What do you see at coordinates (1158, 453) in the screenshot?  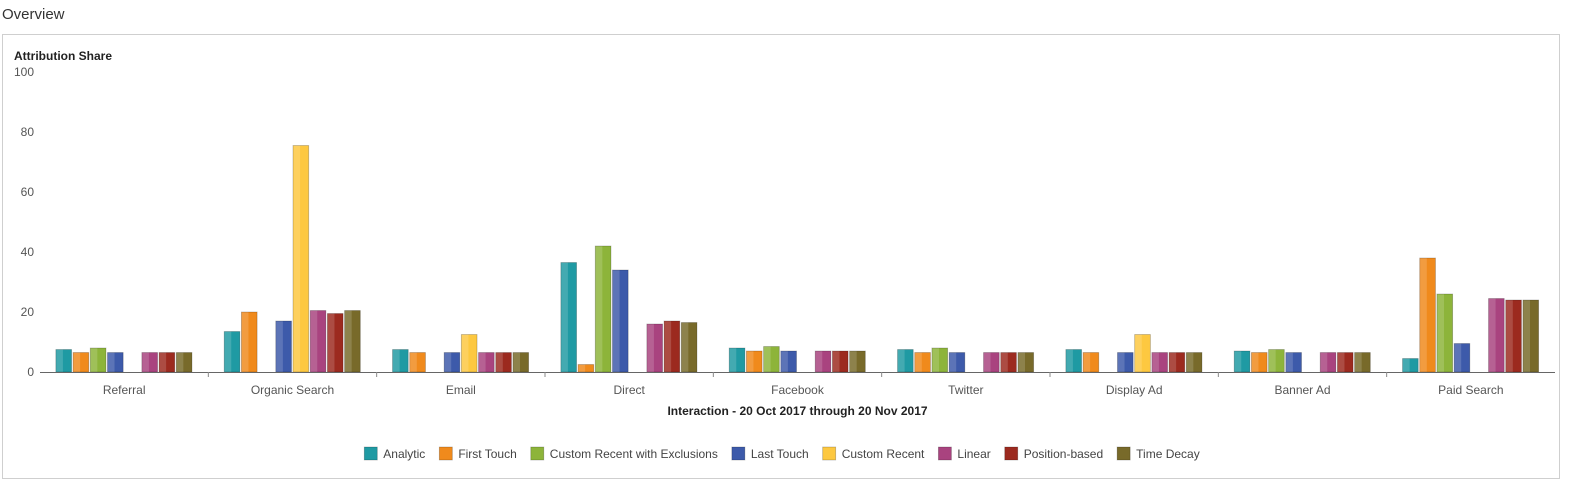 I see `legend-item: Time Decay` at bounding box center [1158, 453].